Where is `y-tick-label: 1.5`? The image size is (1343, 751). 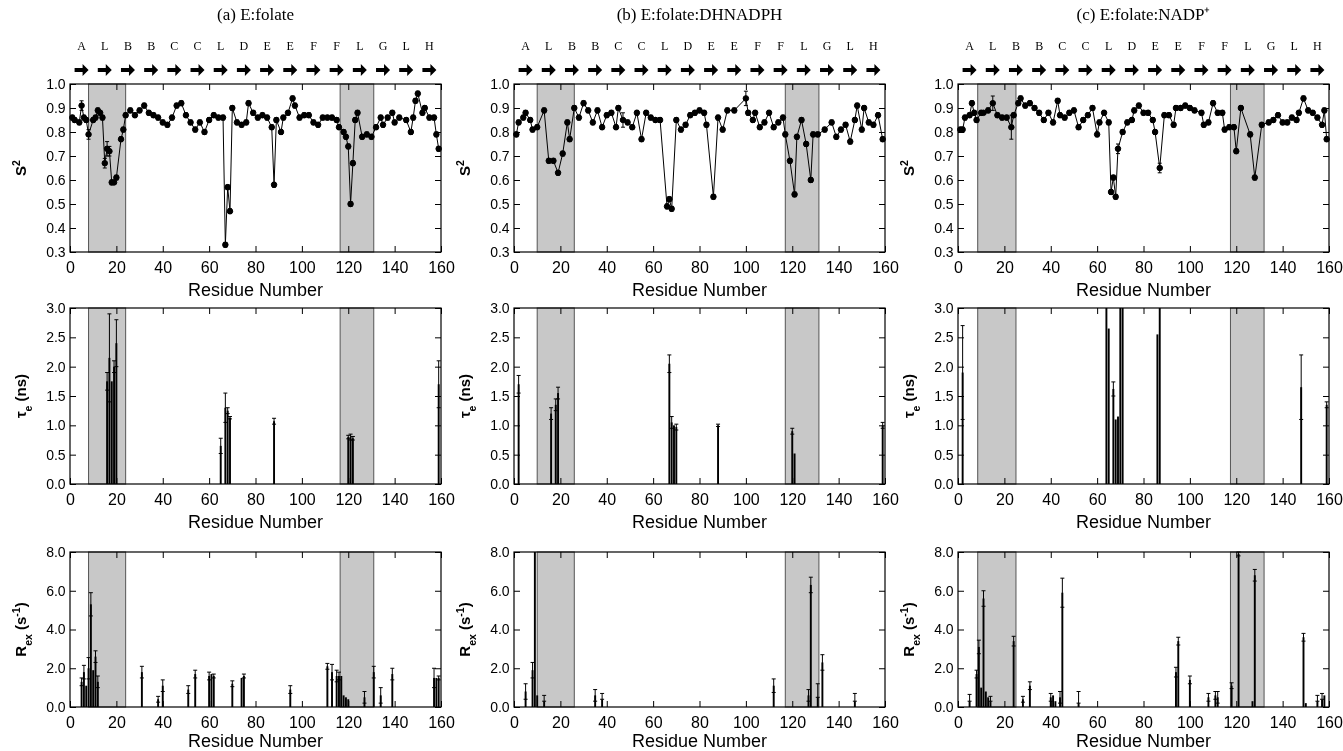 y-tick-label: 1.5 is located at coordinates (500, 395).